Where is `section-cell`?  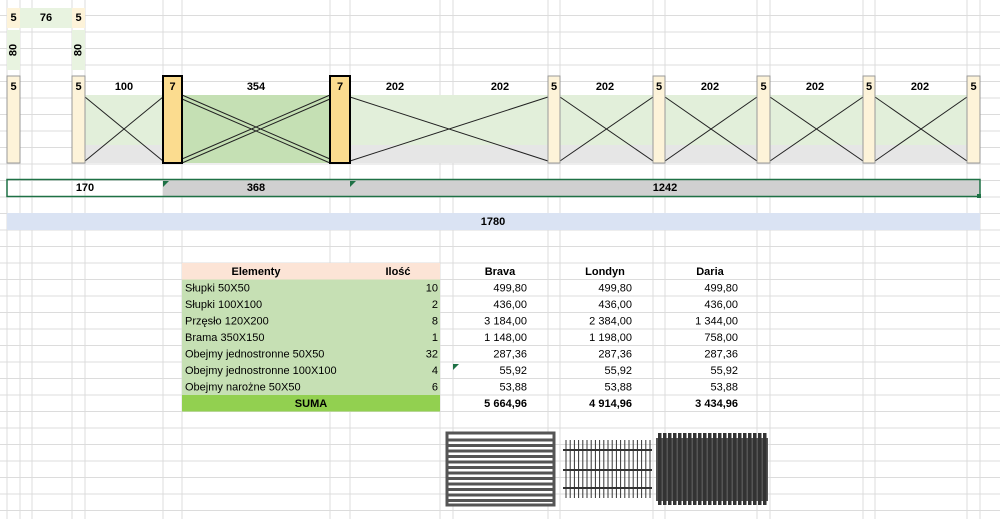
section-cell is located at coordinates (571, 188).